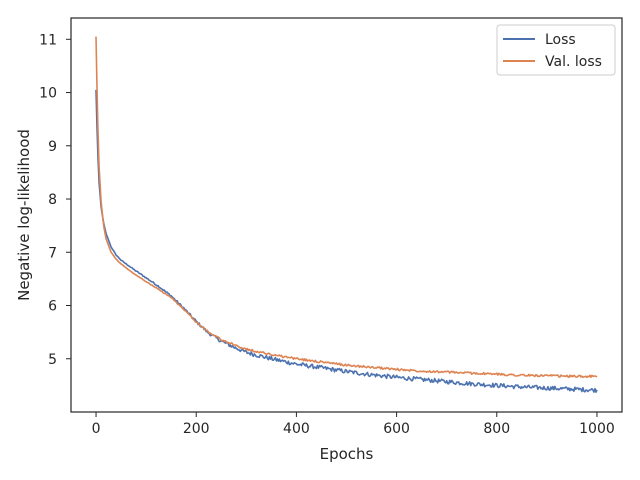 This screenshot has height=480, width=640. I want to click on x-axis-label: Epochs, so click(347, 454).